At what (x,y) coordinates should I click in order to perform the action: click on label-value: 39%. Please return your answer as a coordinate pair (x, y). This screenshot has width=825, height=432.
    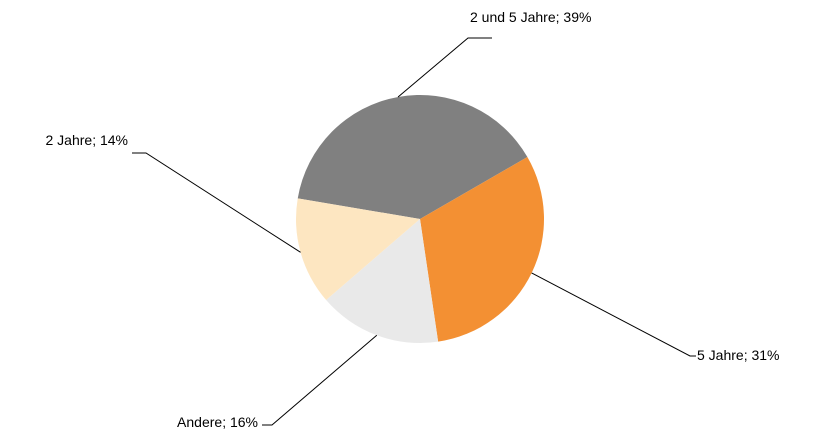
    Looking at the image, I should click on (577, 17).